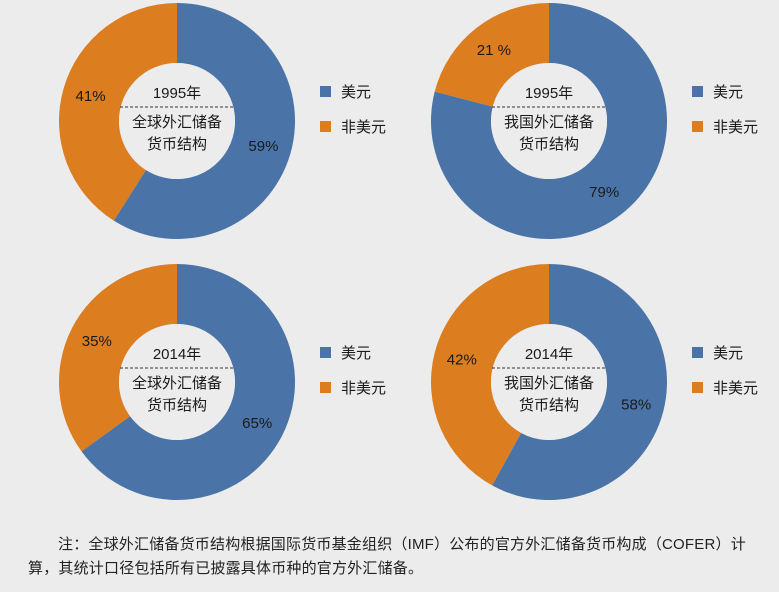  I want to click on slice-percent-label-non-usd: 41%, so click(91, 96).